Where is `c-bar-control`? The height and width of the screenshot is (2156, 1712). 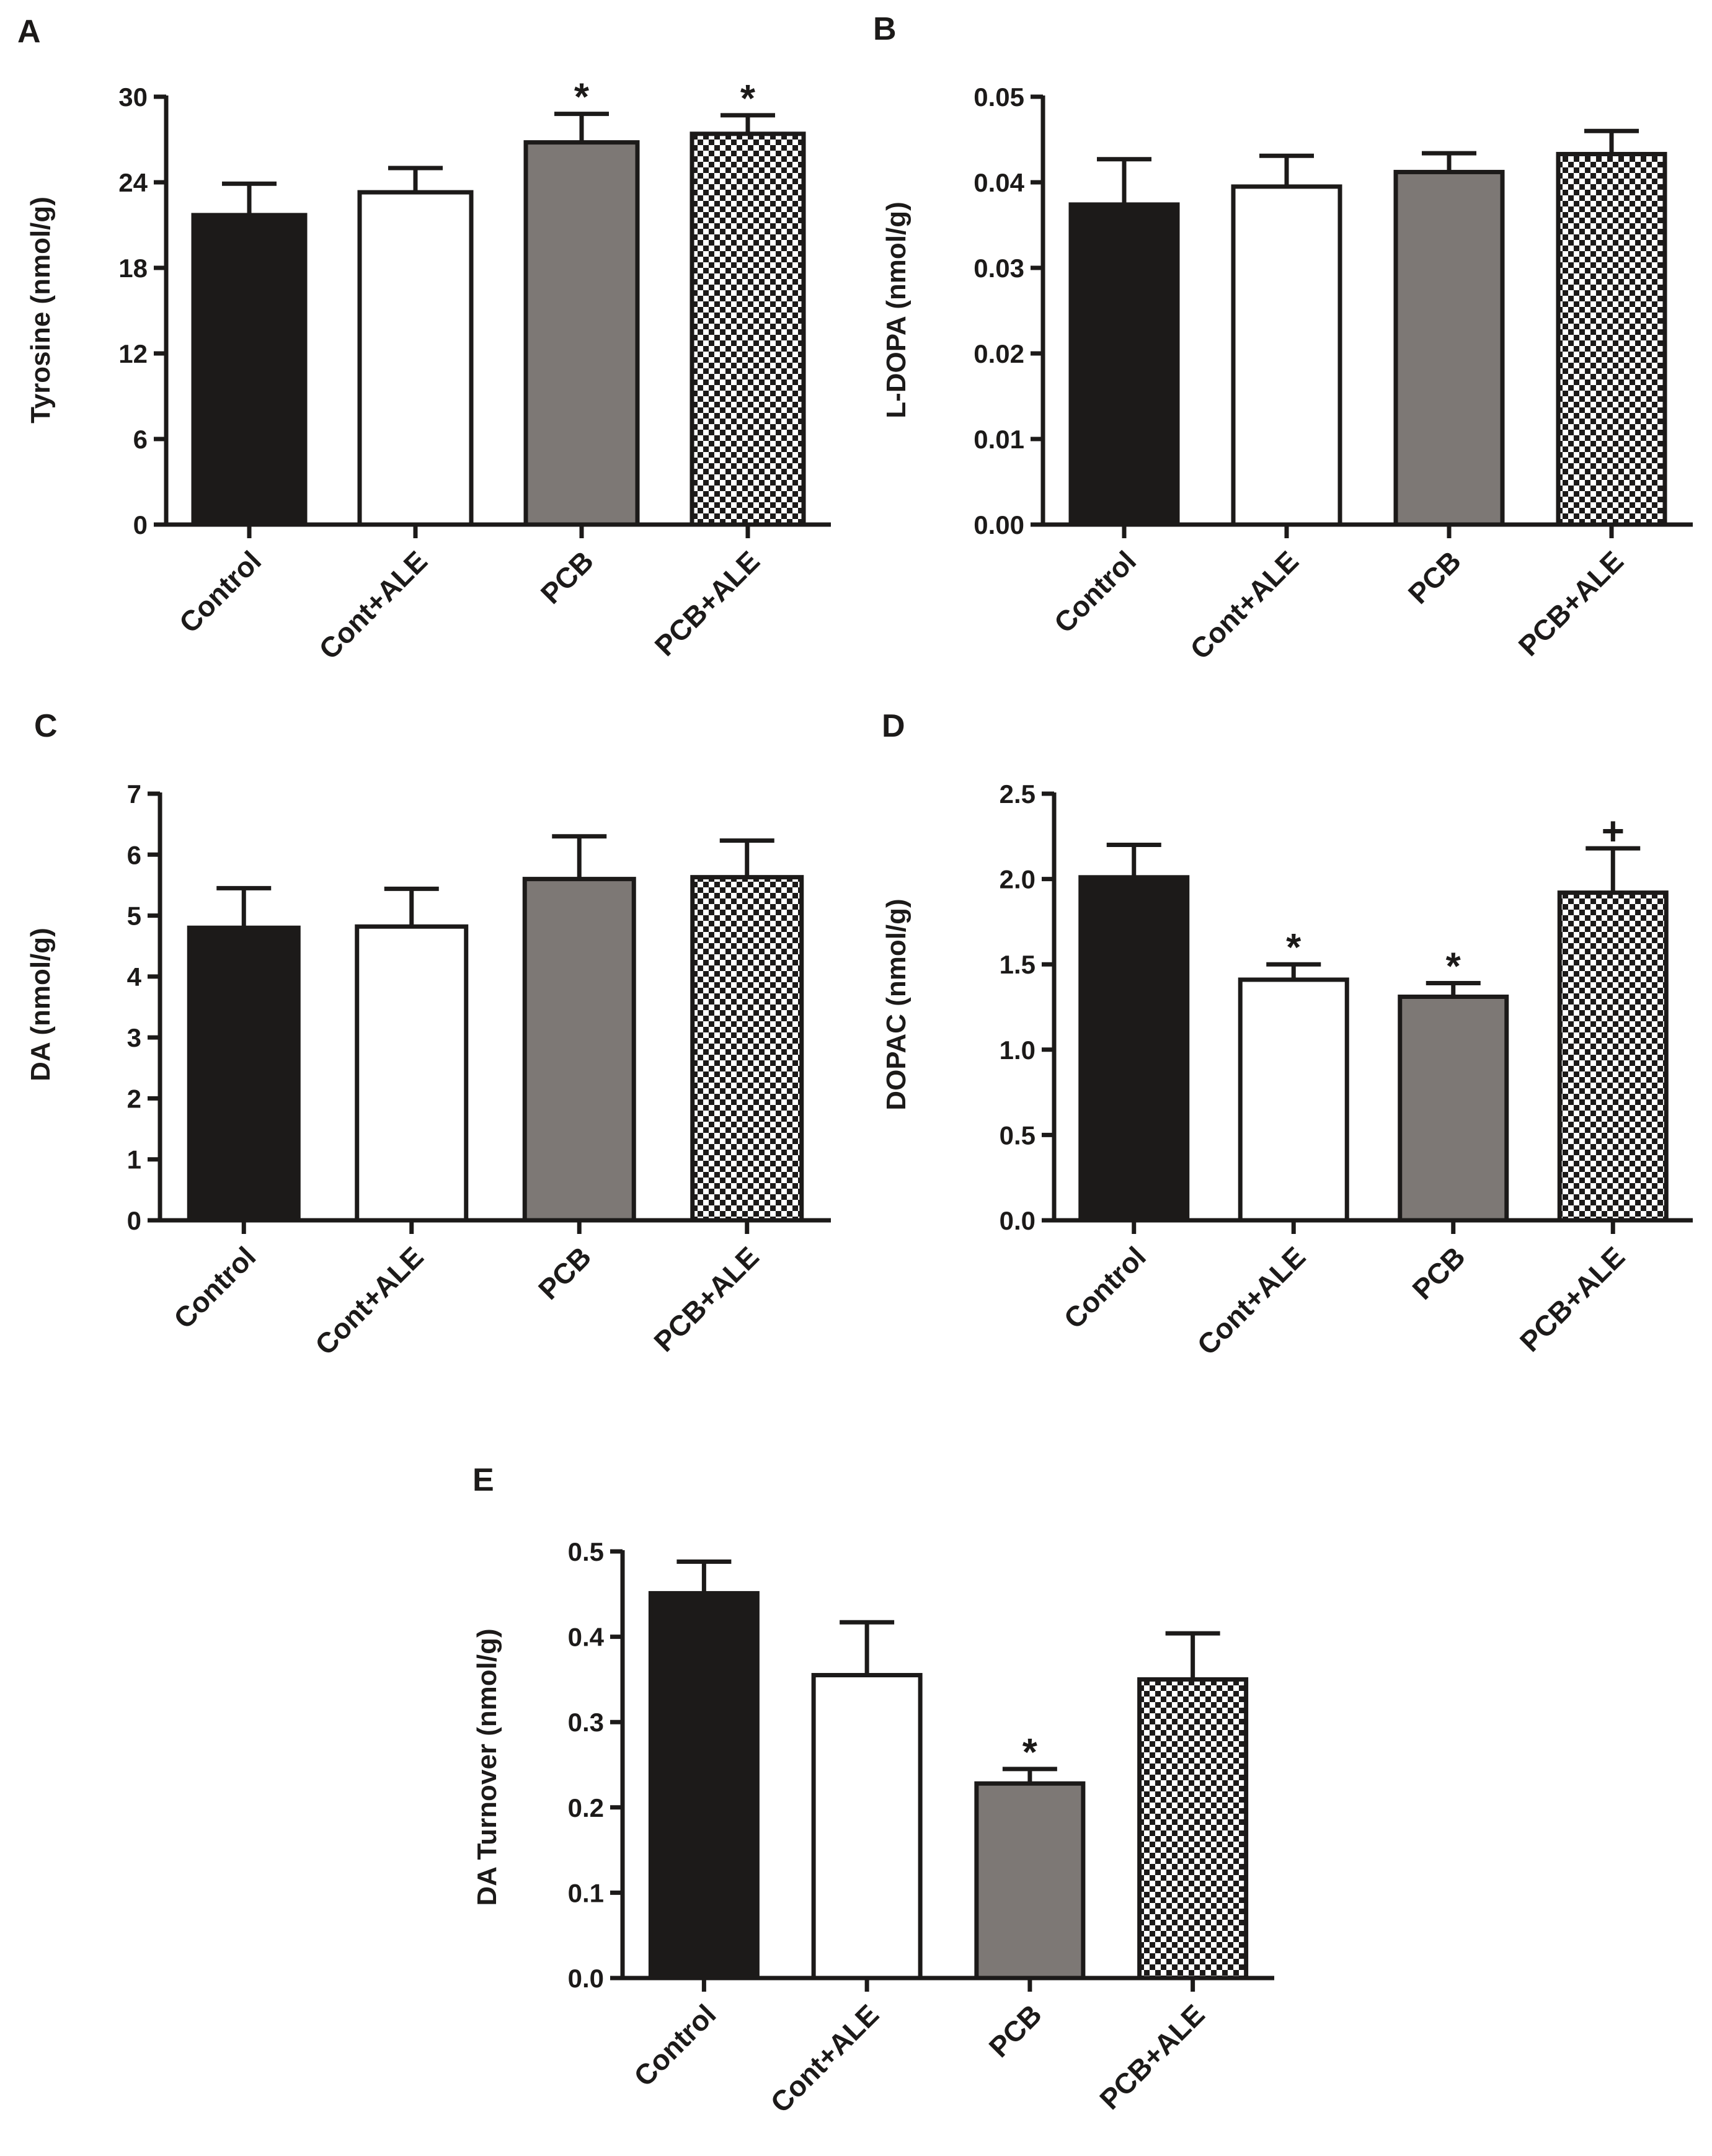 c-bar-control is located at coordinates (244, 1074).